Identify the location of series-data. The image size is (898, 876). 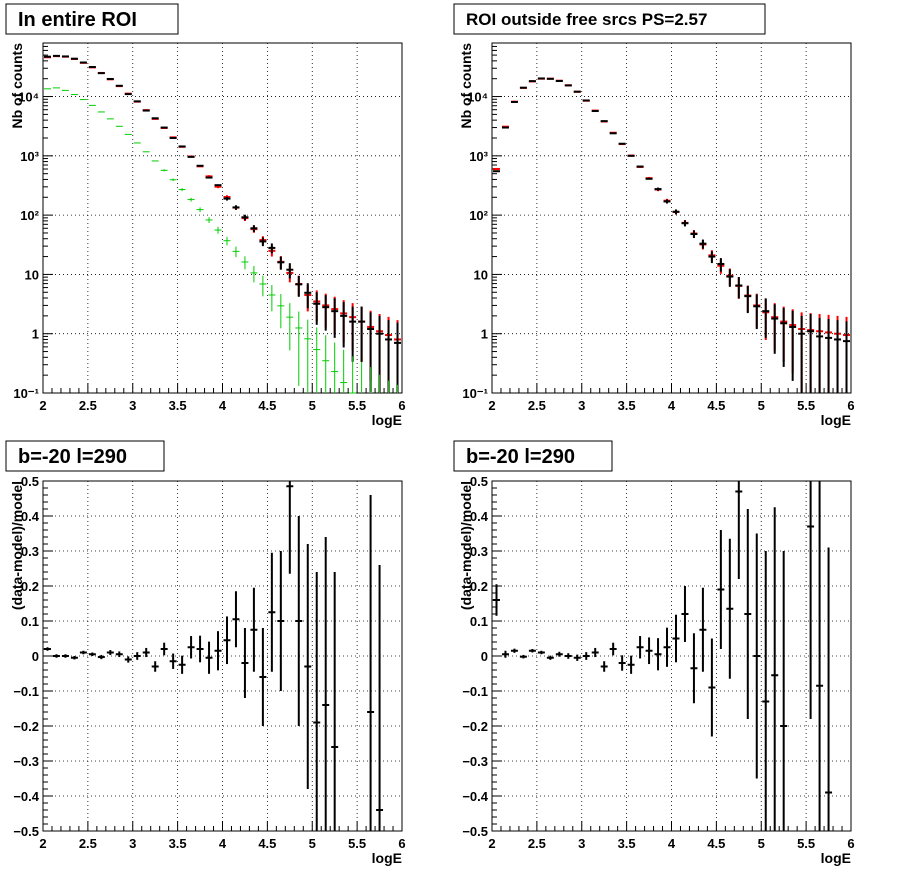
(671, 235).